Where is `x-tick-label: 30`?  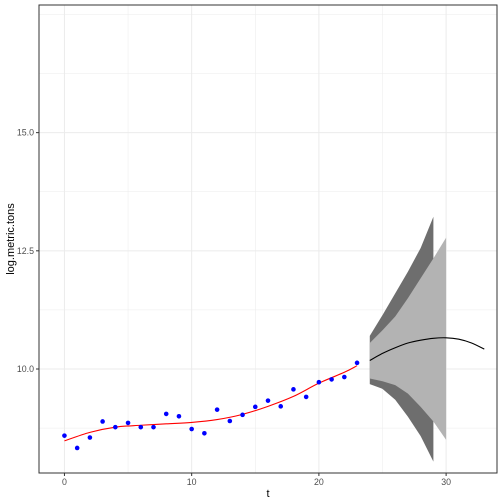 x-tick-label: 30 is located at coordinates (446, 482).